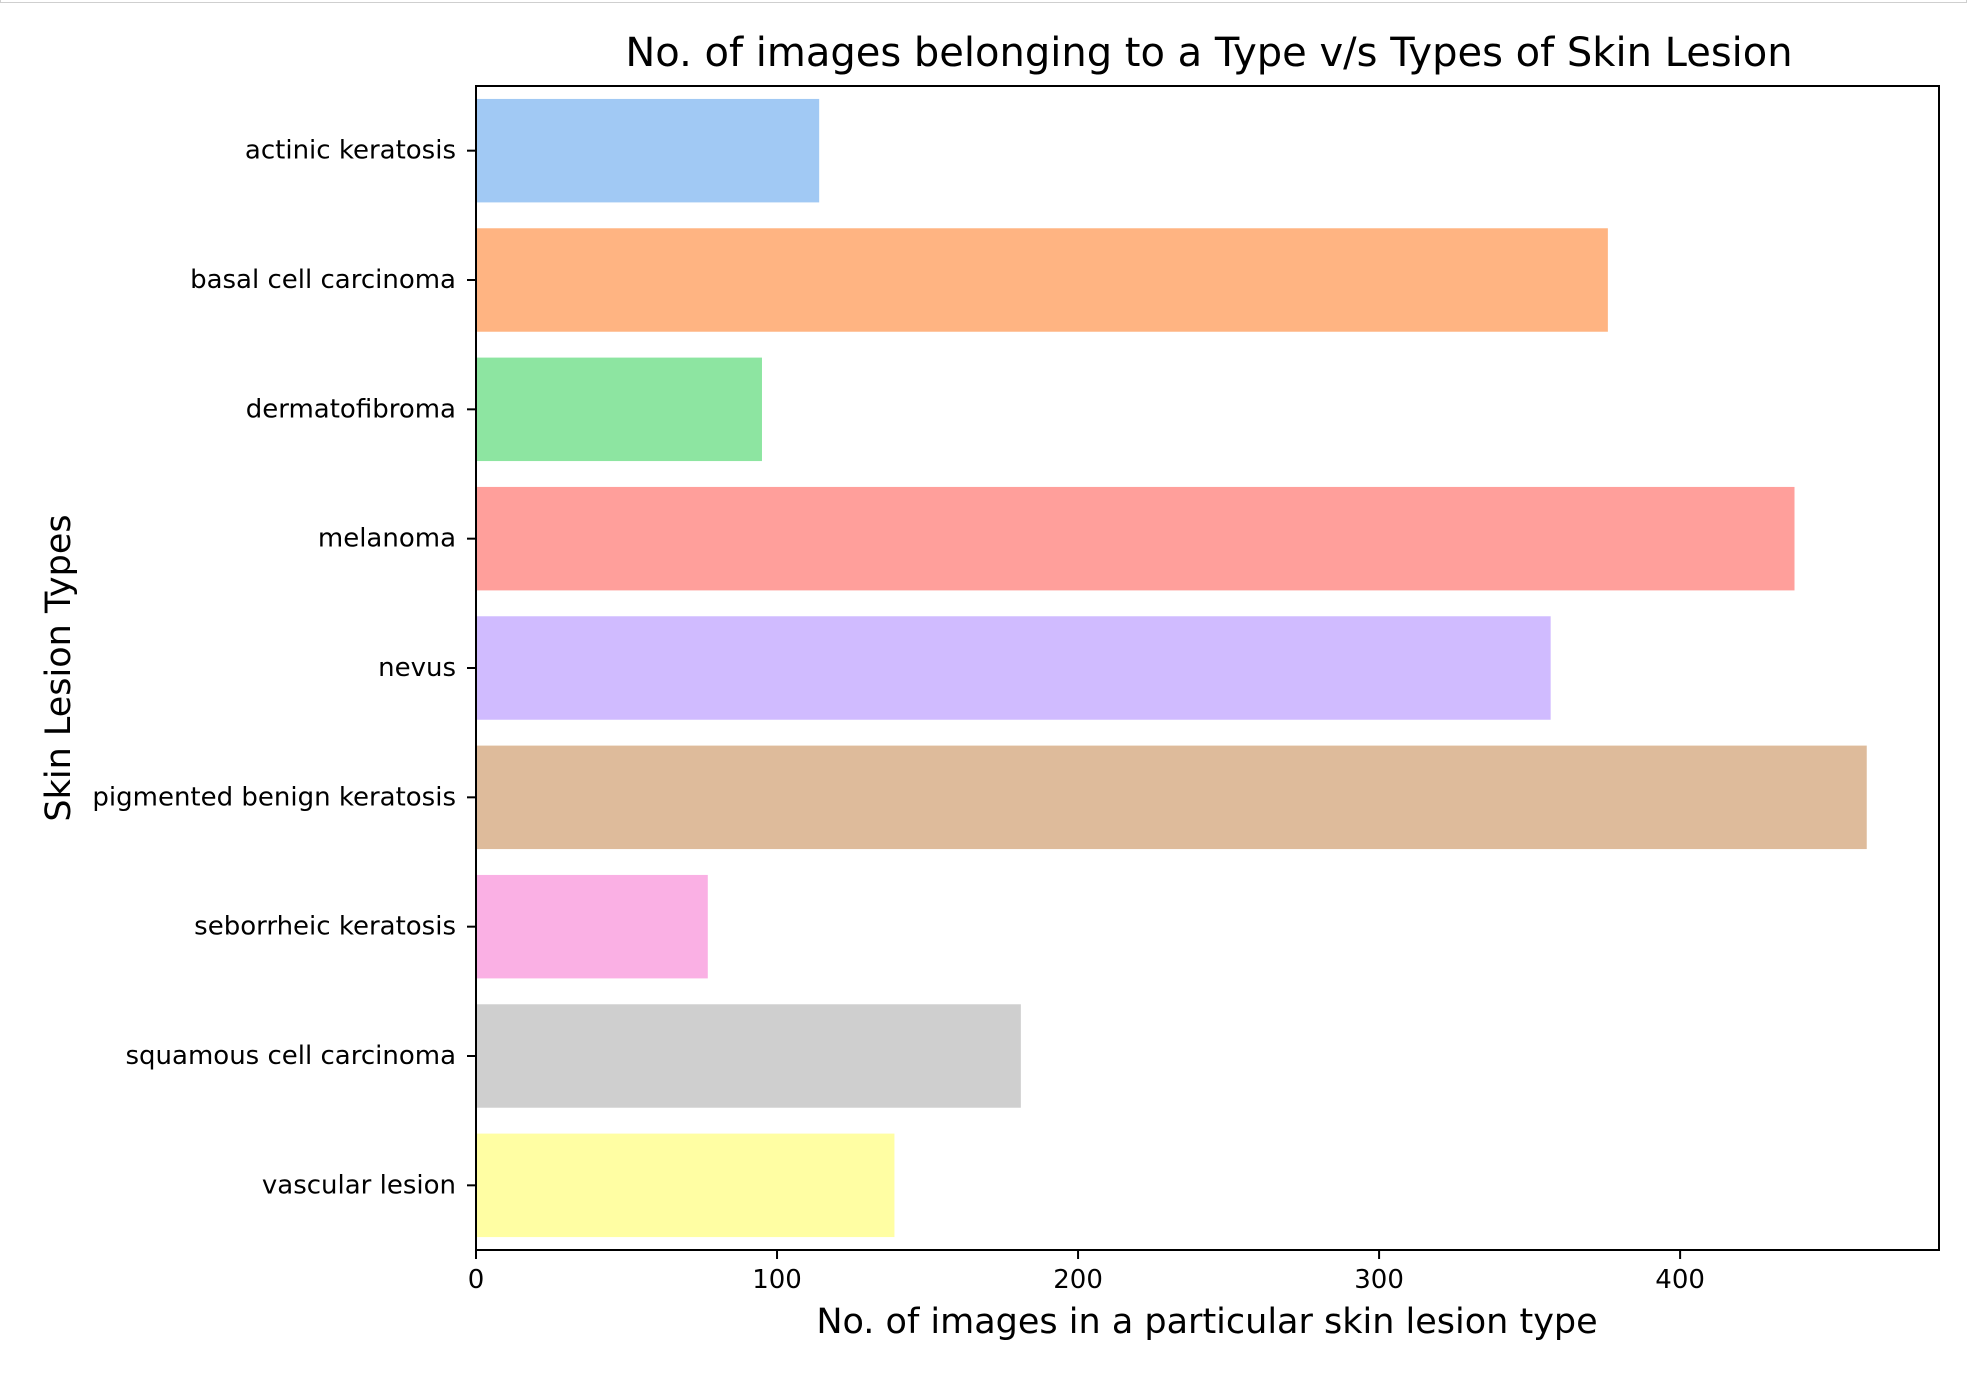 The width and height of the screenshot is (1975, 1380). Describe the element at coordinates (350, 151) in the screenshot. I see `y-tick-label: actinic keratosis` at that location.